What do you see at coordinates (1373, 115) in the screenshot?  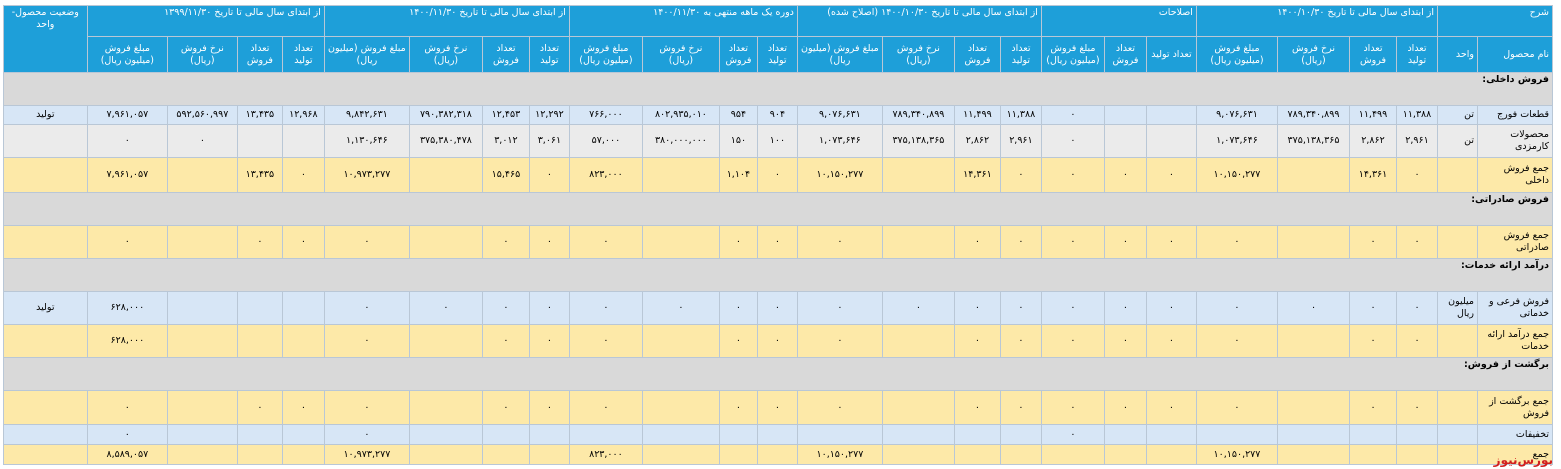 I see `cell: ۱۱,۴۹۹` at bounding box center [1373, 115].